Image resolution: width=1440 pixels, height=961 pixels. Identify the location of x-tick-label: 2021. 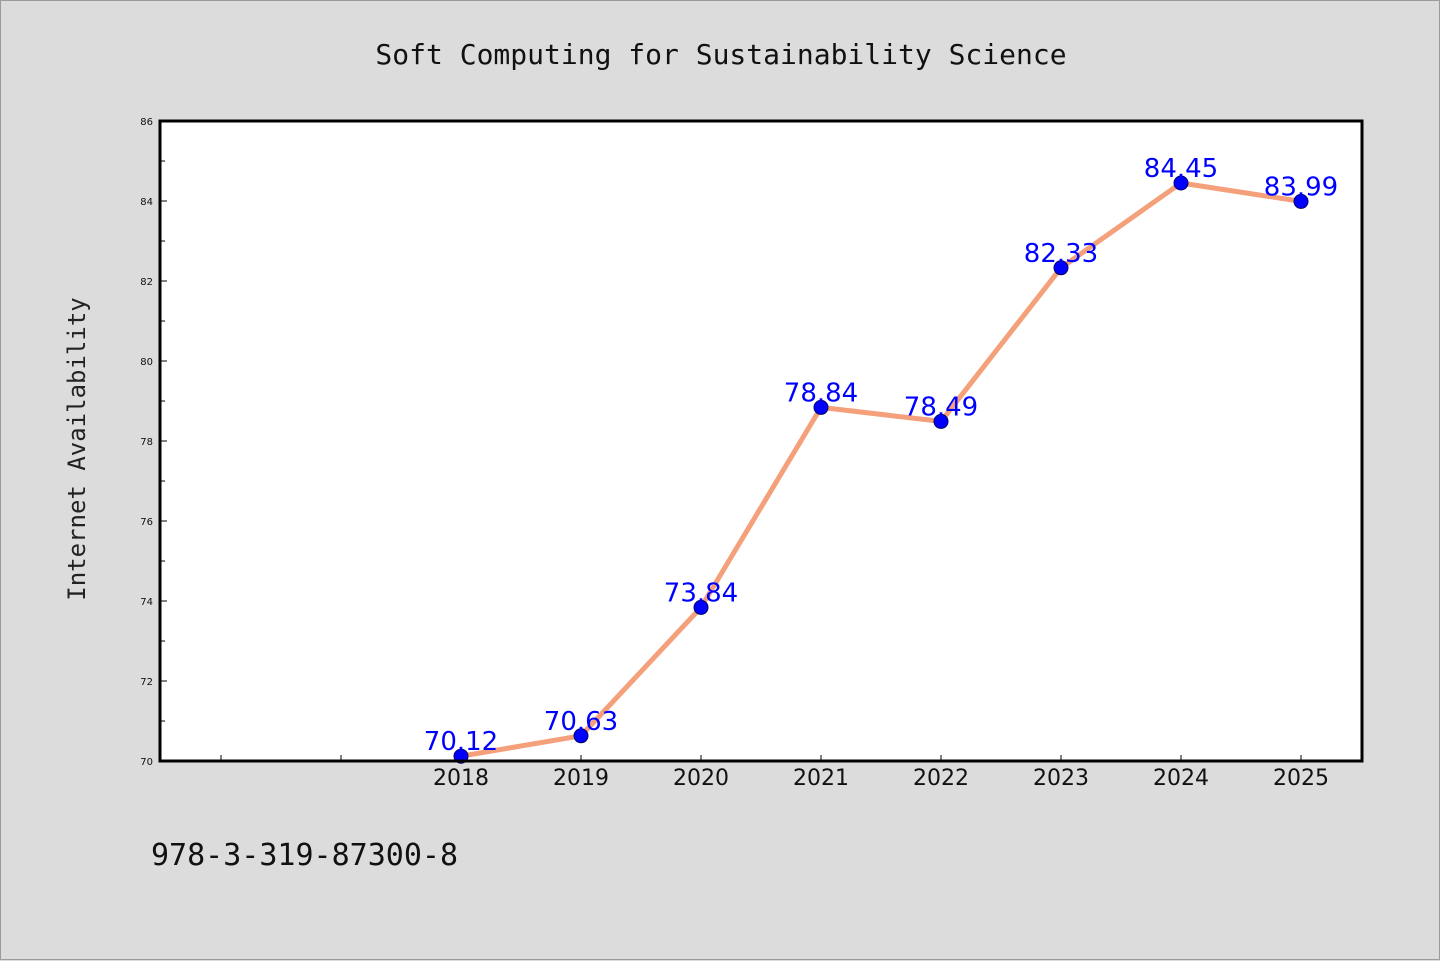
(821, 778).